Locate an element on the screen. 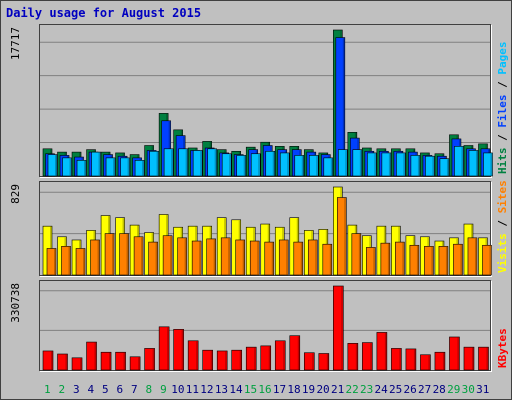 The height and width of the screenshot is (400, 512). y-max-label: 829 is located at coordinates (15, 194).